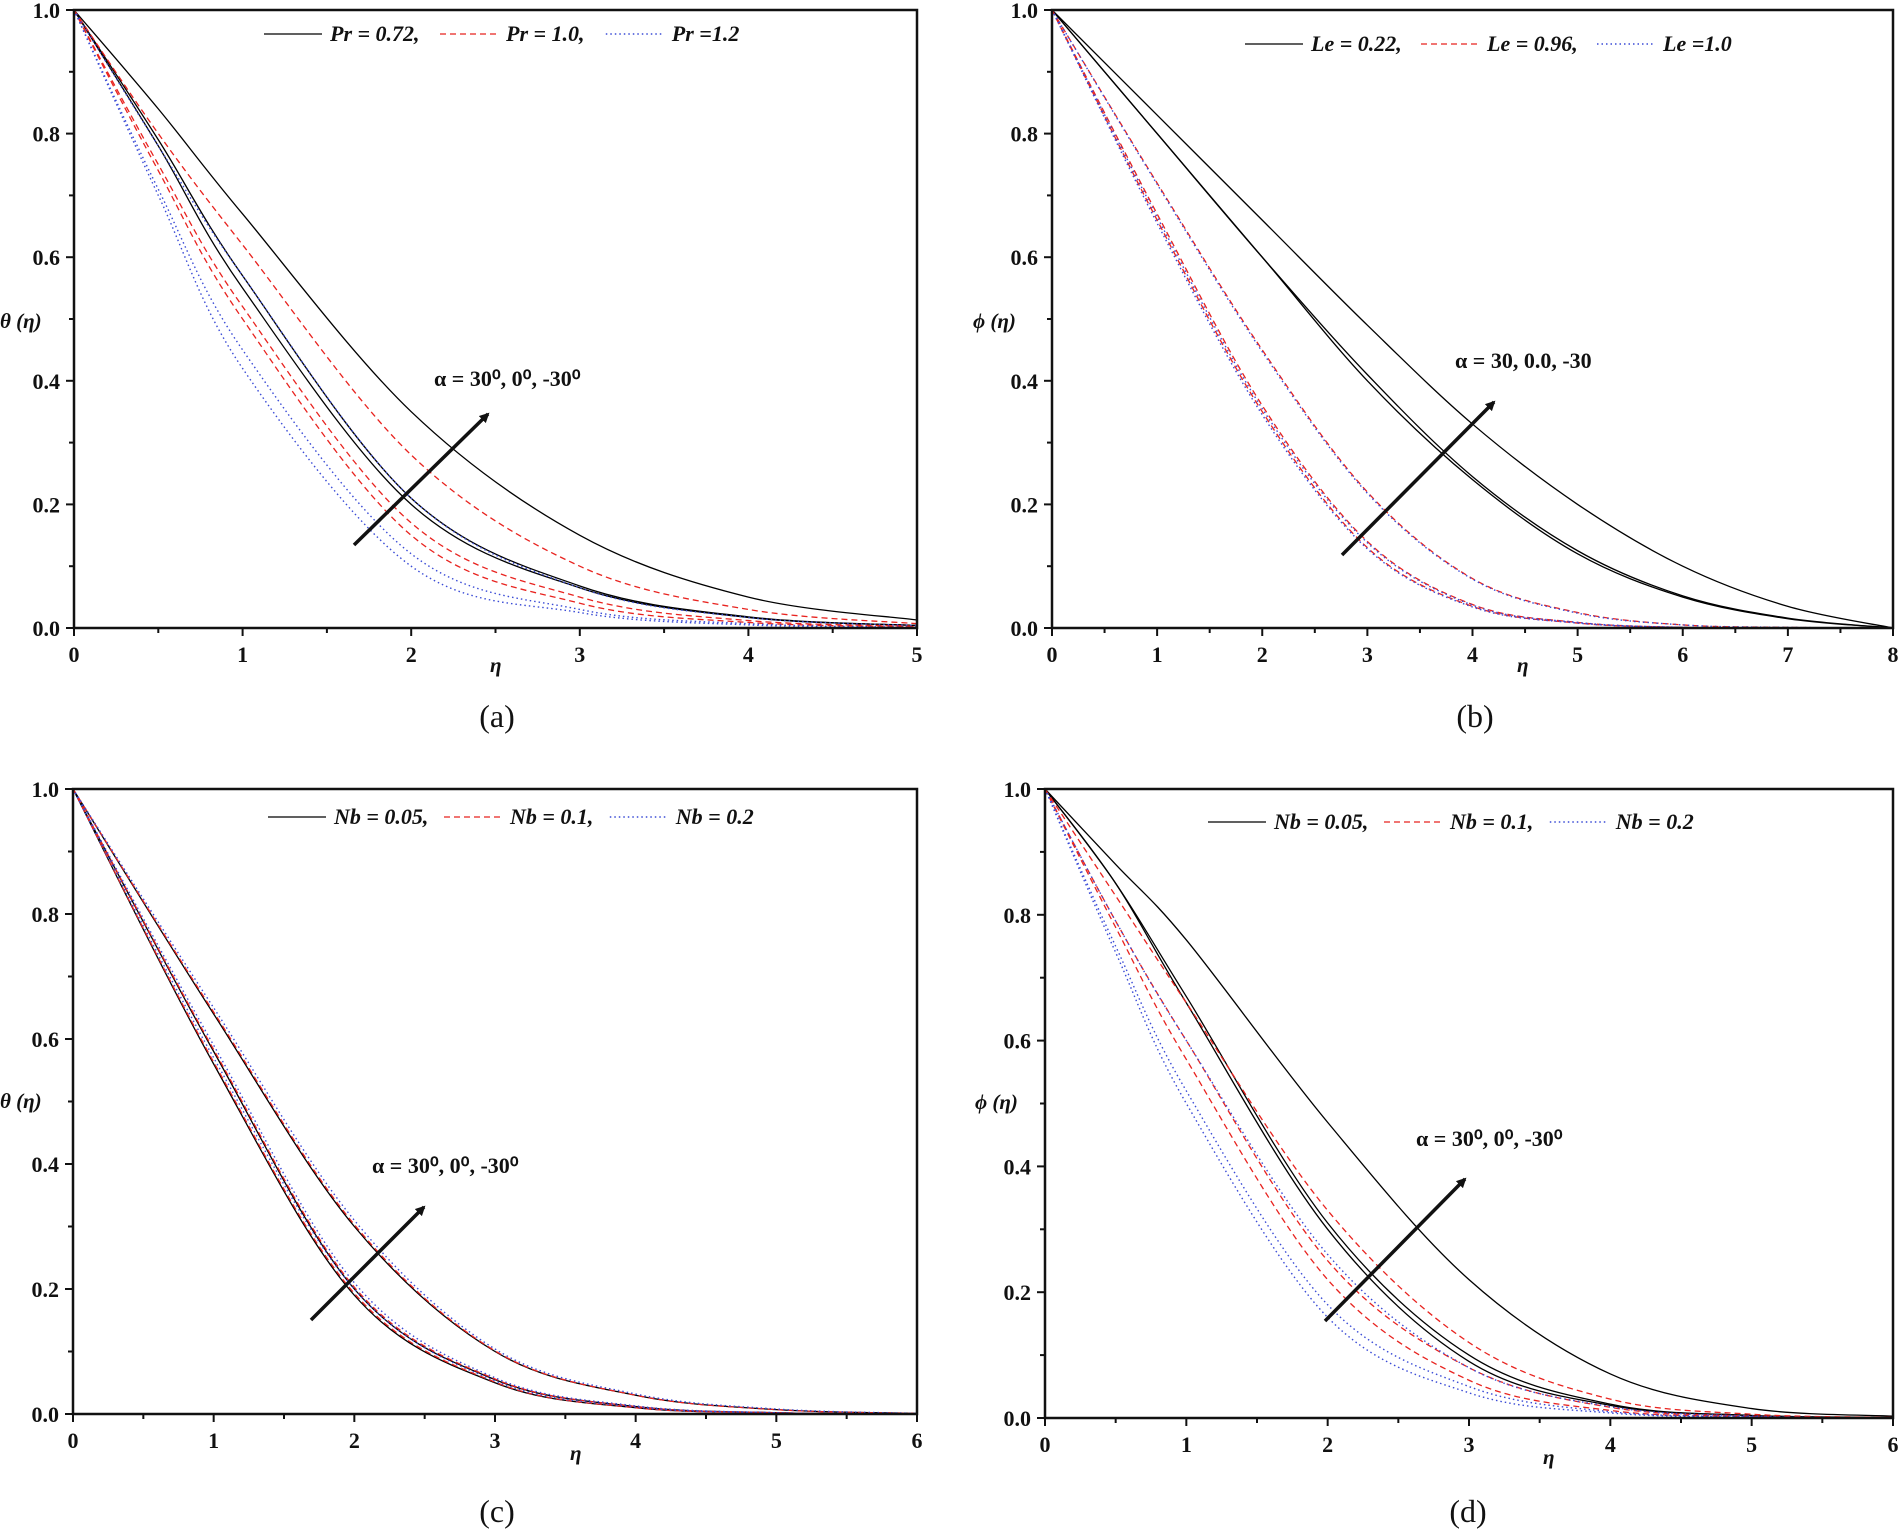 The width and height of the screenshot is (1900, 1533). Describe the element at coordinates (497, 1511) in the screenshot. I see `panel-caption: (c)` at that location.